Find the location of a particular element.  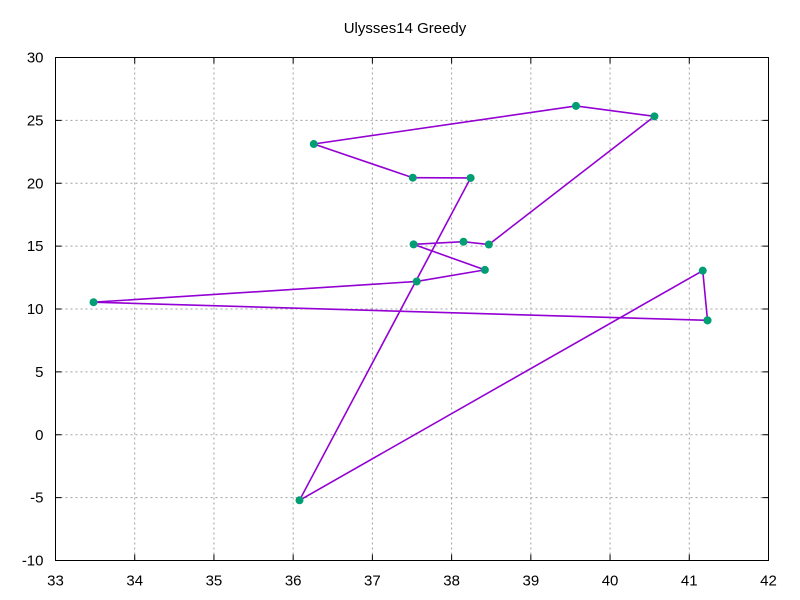

x-tick-label: 34 is located at coordinates (134, 581).